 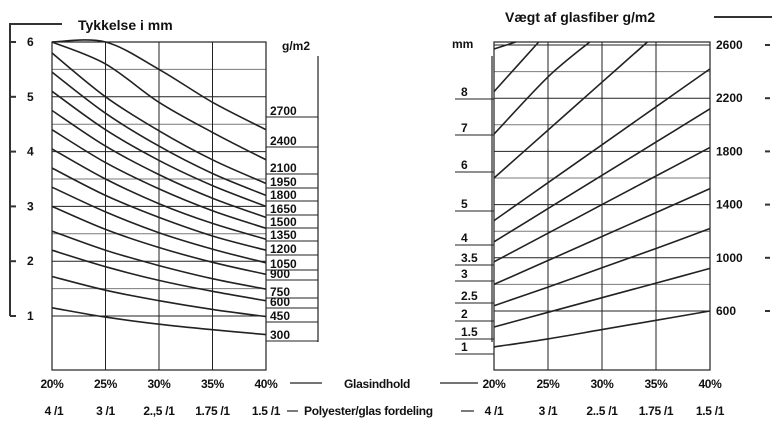 I want to click on right-x-tick-label: 20%, so click(x=494, y=384).